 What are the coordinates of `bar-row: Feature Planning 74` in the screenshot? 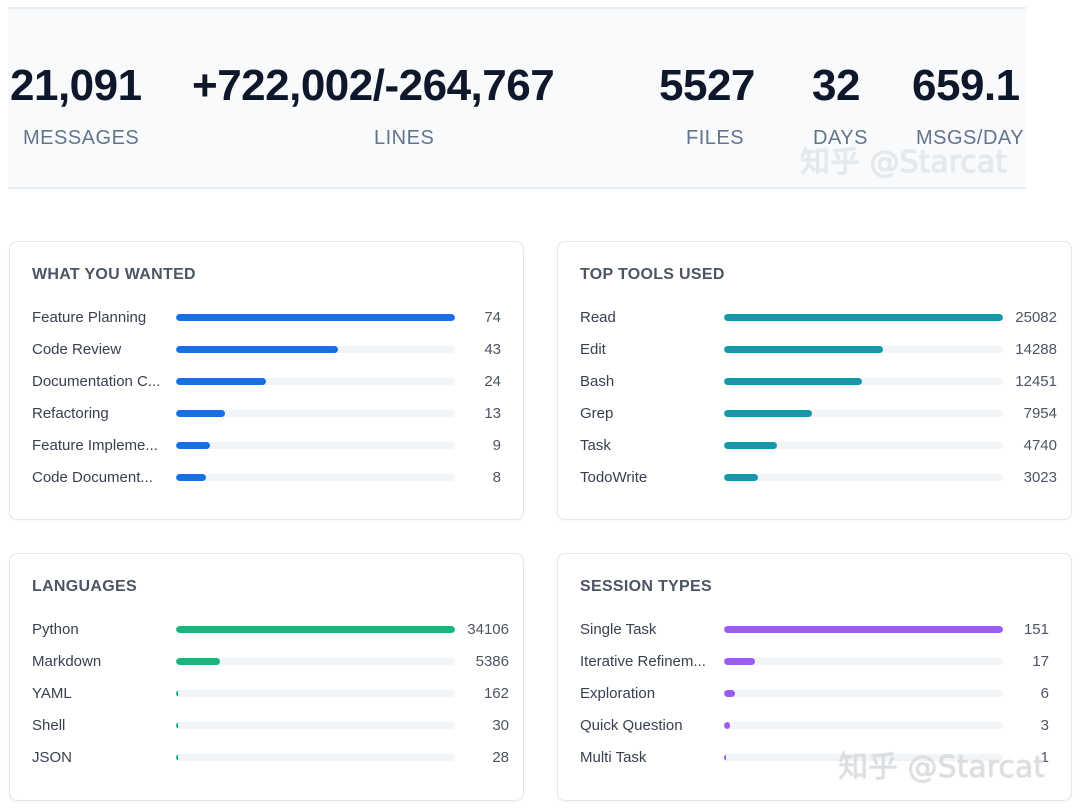 It's located at (266, 318).